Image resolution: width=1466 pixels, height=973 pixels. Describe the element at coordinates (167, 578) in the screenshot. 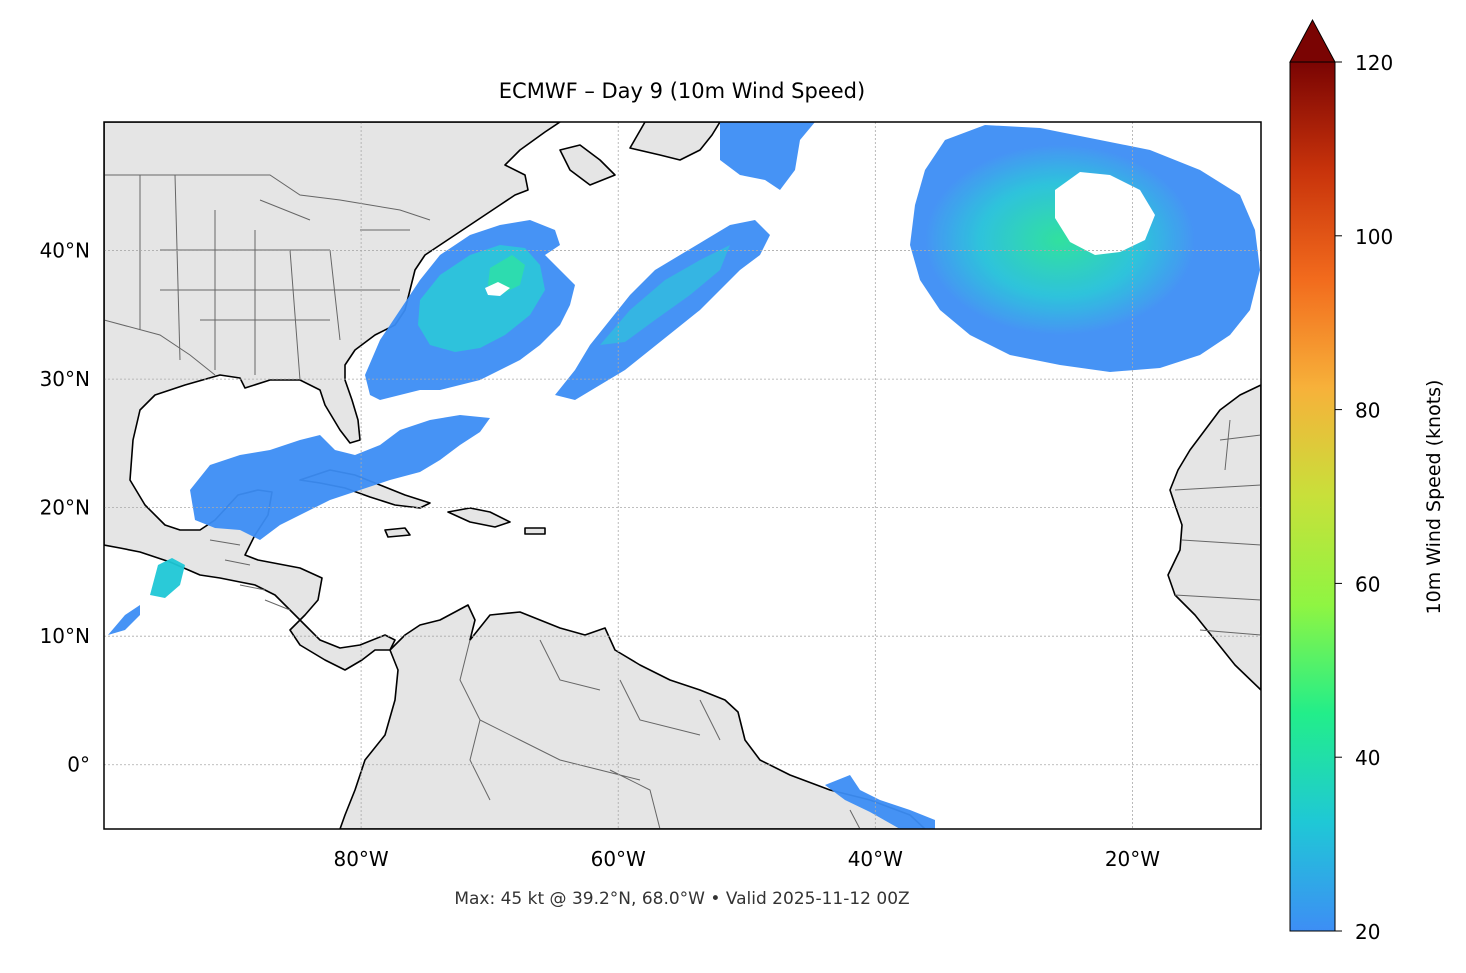

I see `pacific-gulf-tehuantepec` at that location.